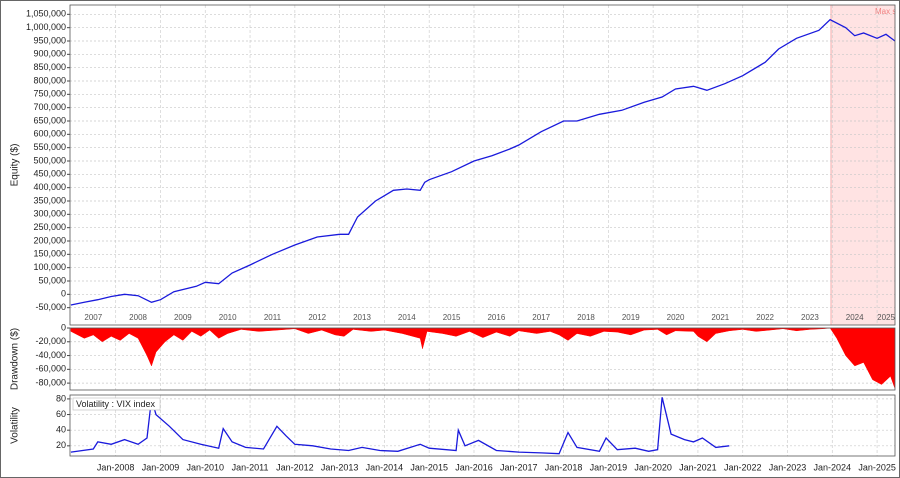 This screenshot has height=478, width=900. What do you see at coordinates (340, 467) in the screenshot?
I see `x-tick-label: Jan-2013` at bounding box center [340, 467].